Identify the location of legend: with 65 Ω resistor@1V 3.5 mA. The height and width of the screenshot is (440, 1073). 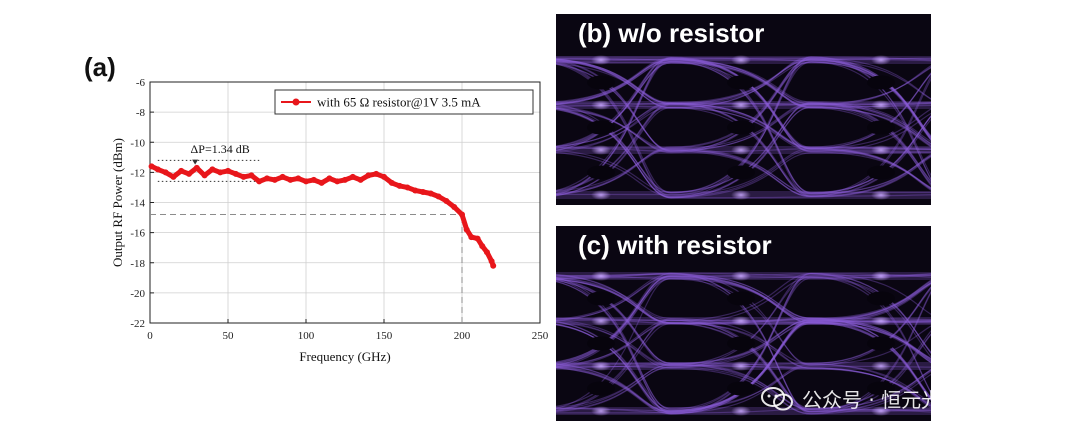
(404, 102).